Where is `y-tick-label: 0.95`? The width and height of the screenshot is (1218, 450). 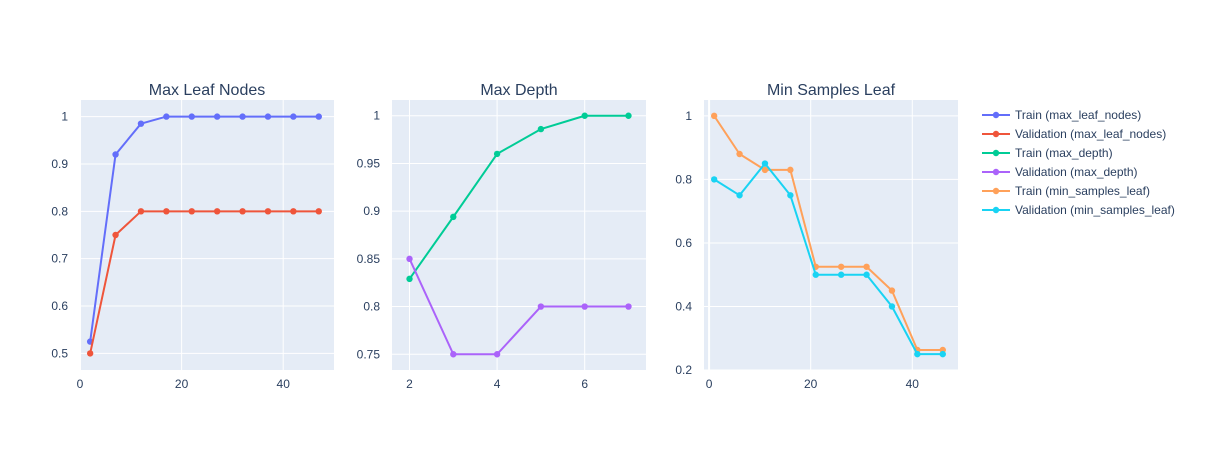 y-tick-label: 0.95 is located at coordinates (369, 163).